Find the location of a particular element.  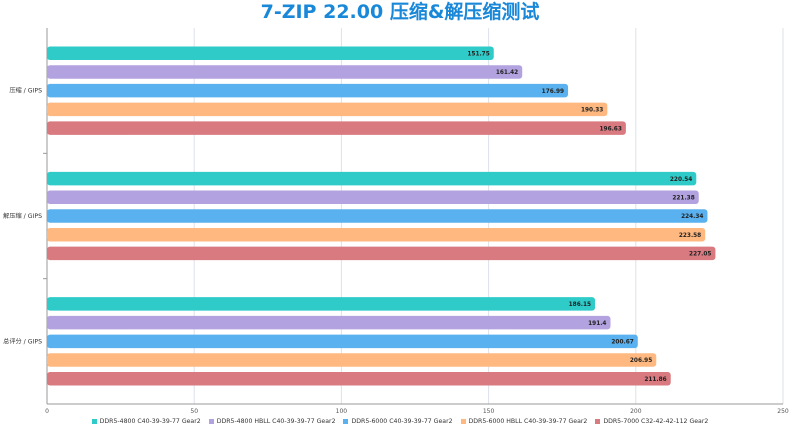

bar-value-label: 211.86 is located at coordinates (655, 380).